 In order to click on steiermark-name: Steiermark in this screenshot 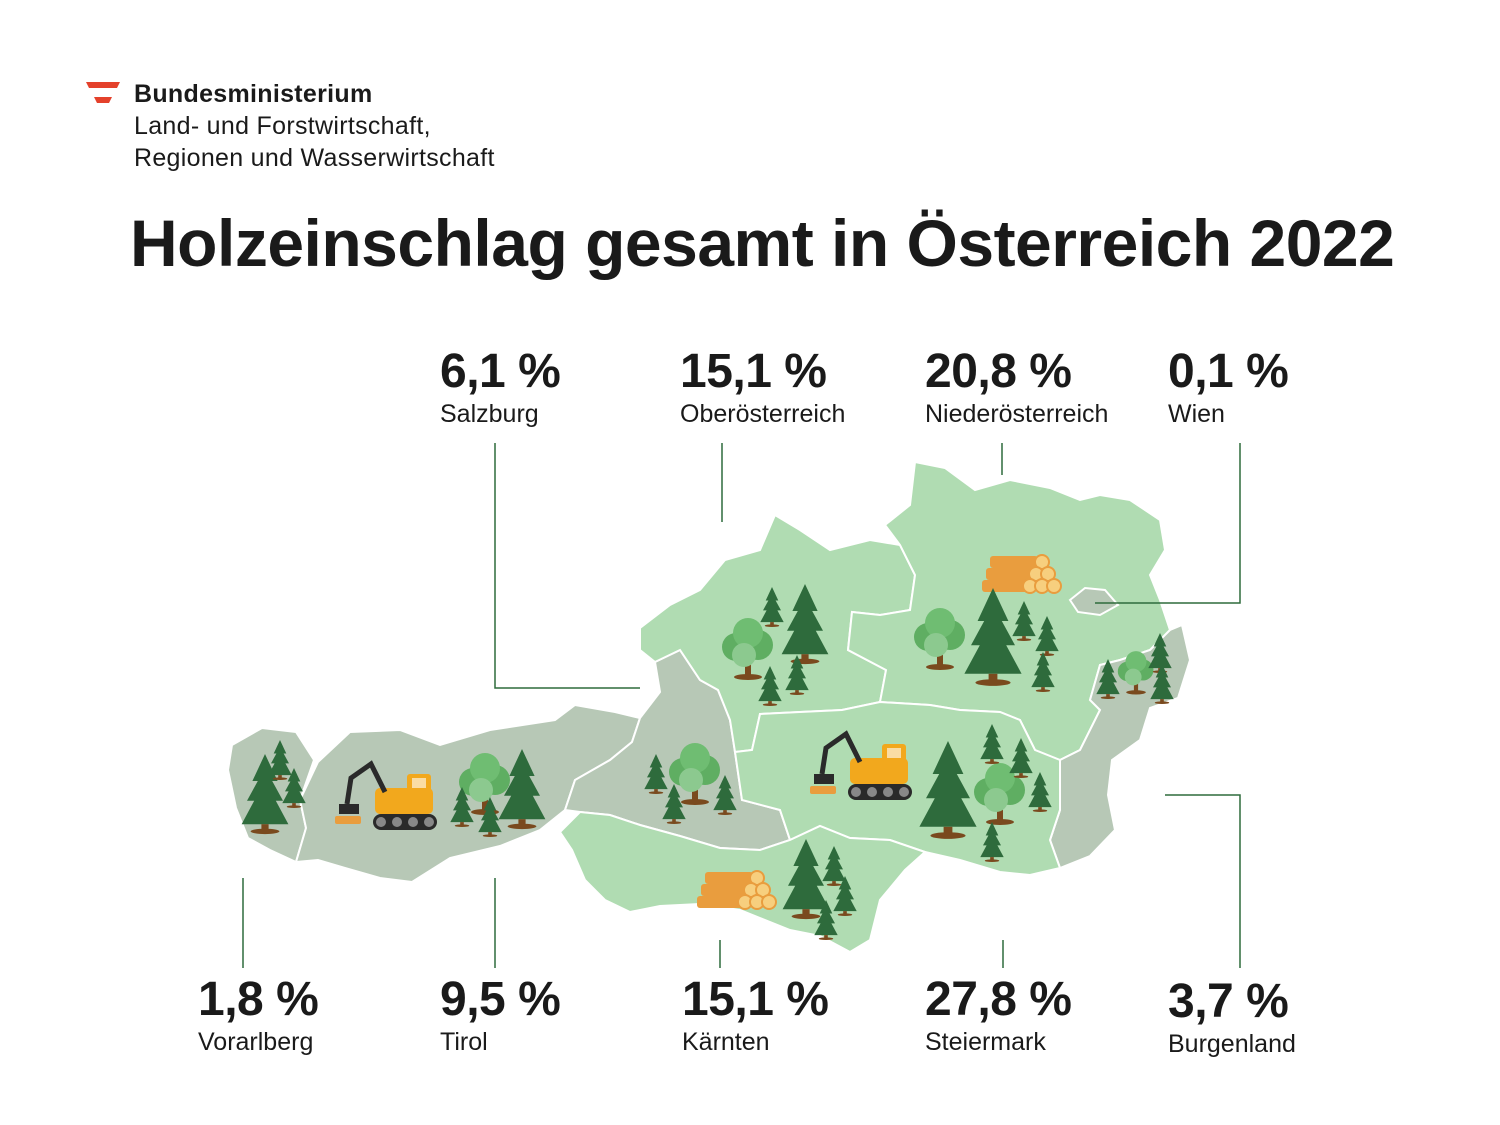, I will do `click(985, 1042)`.